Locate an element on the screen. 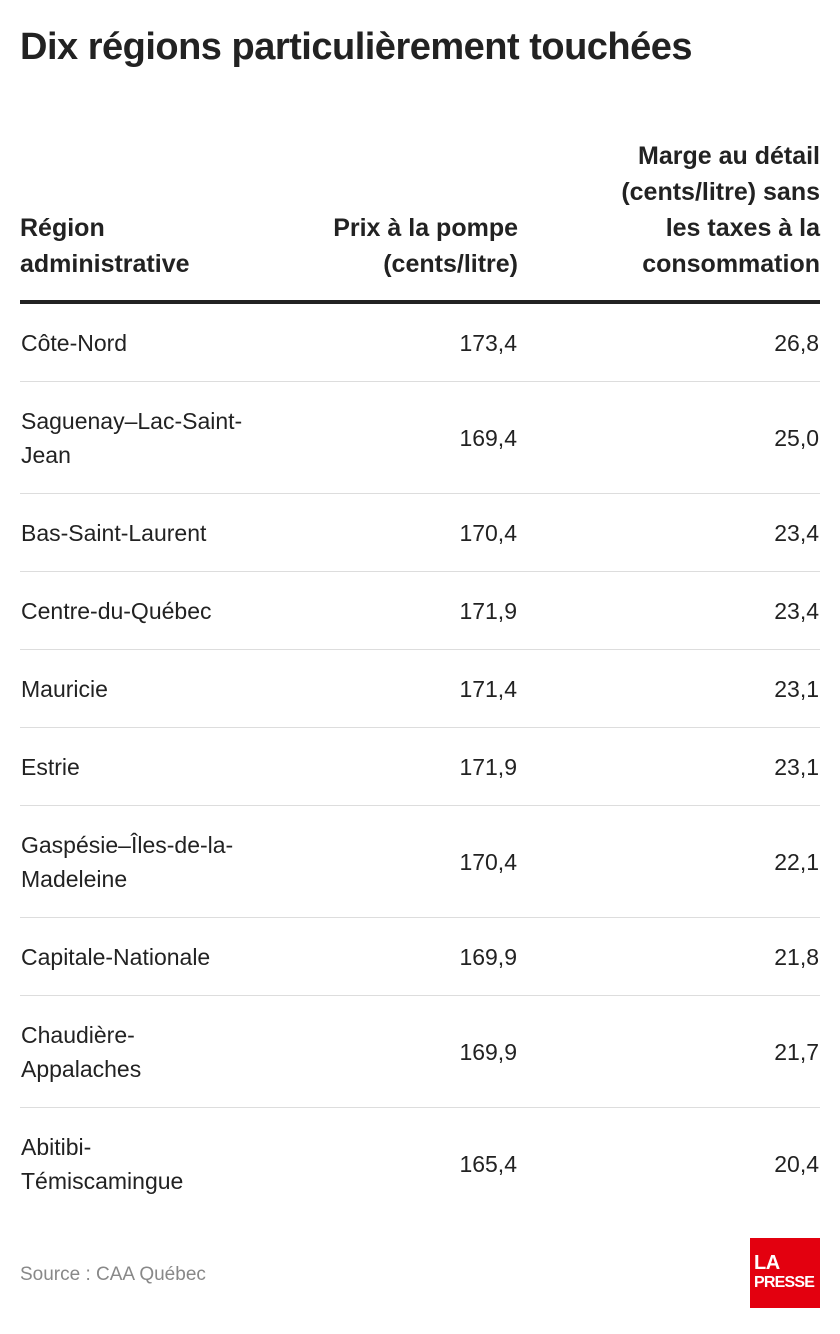 The height and width of the screenshot is (1334, 840). column-header-line: (cents/litre) is located at coordinates (450, 264).